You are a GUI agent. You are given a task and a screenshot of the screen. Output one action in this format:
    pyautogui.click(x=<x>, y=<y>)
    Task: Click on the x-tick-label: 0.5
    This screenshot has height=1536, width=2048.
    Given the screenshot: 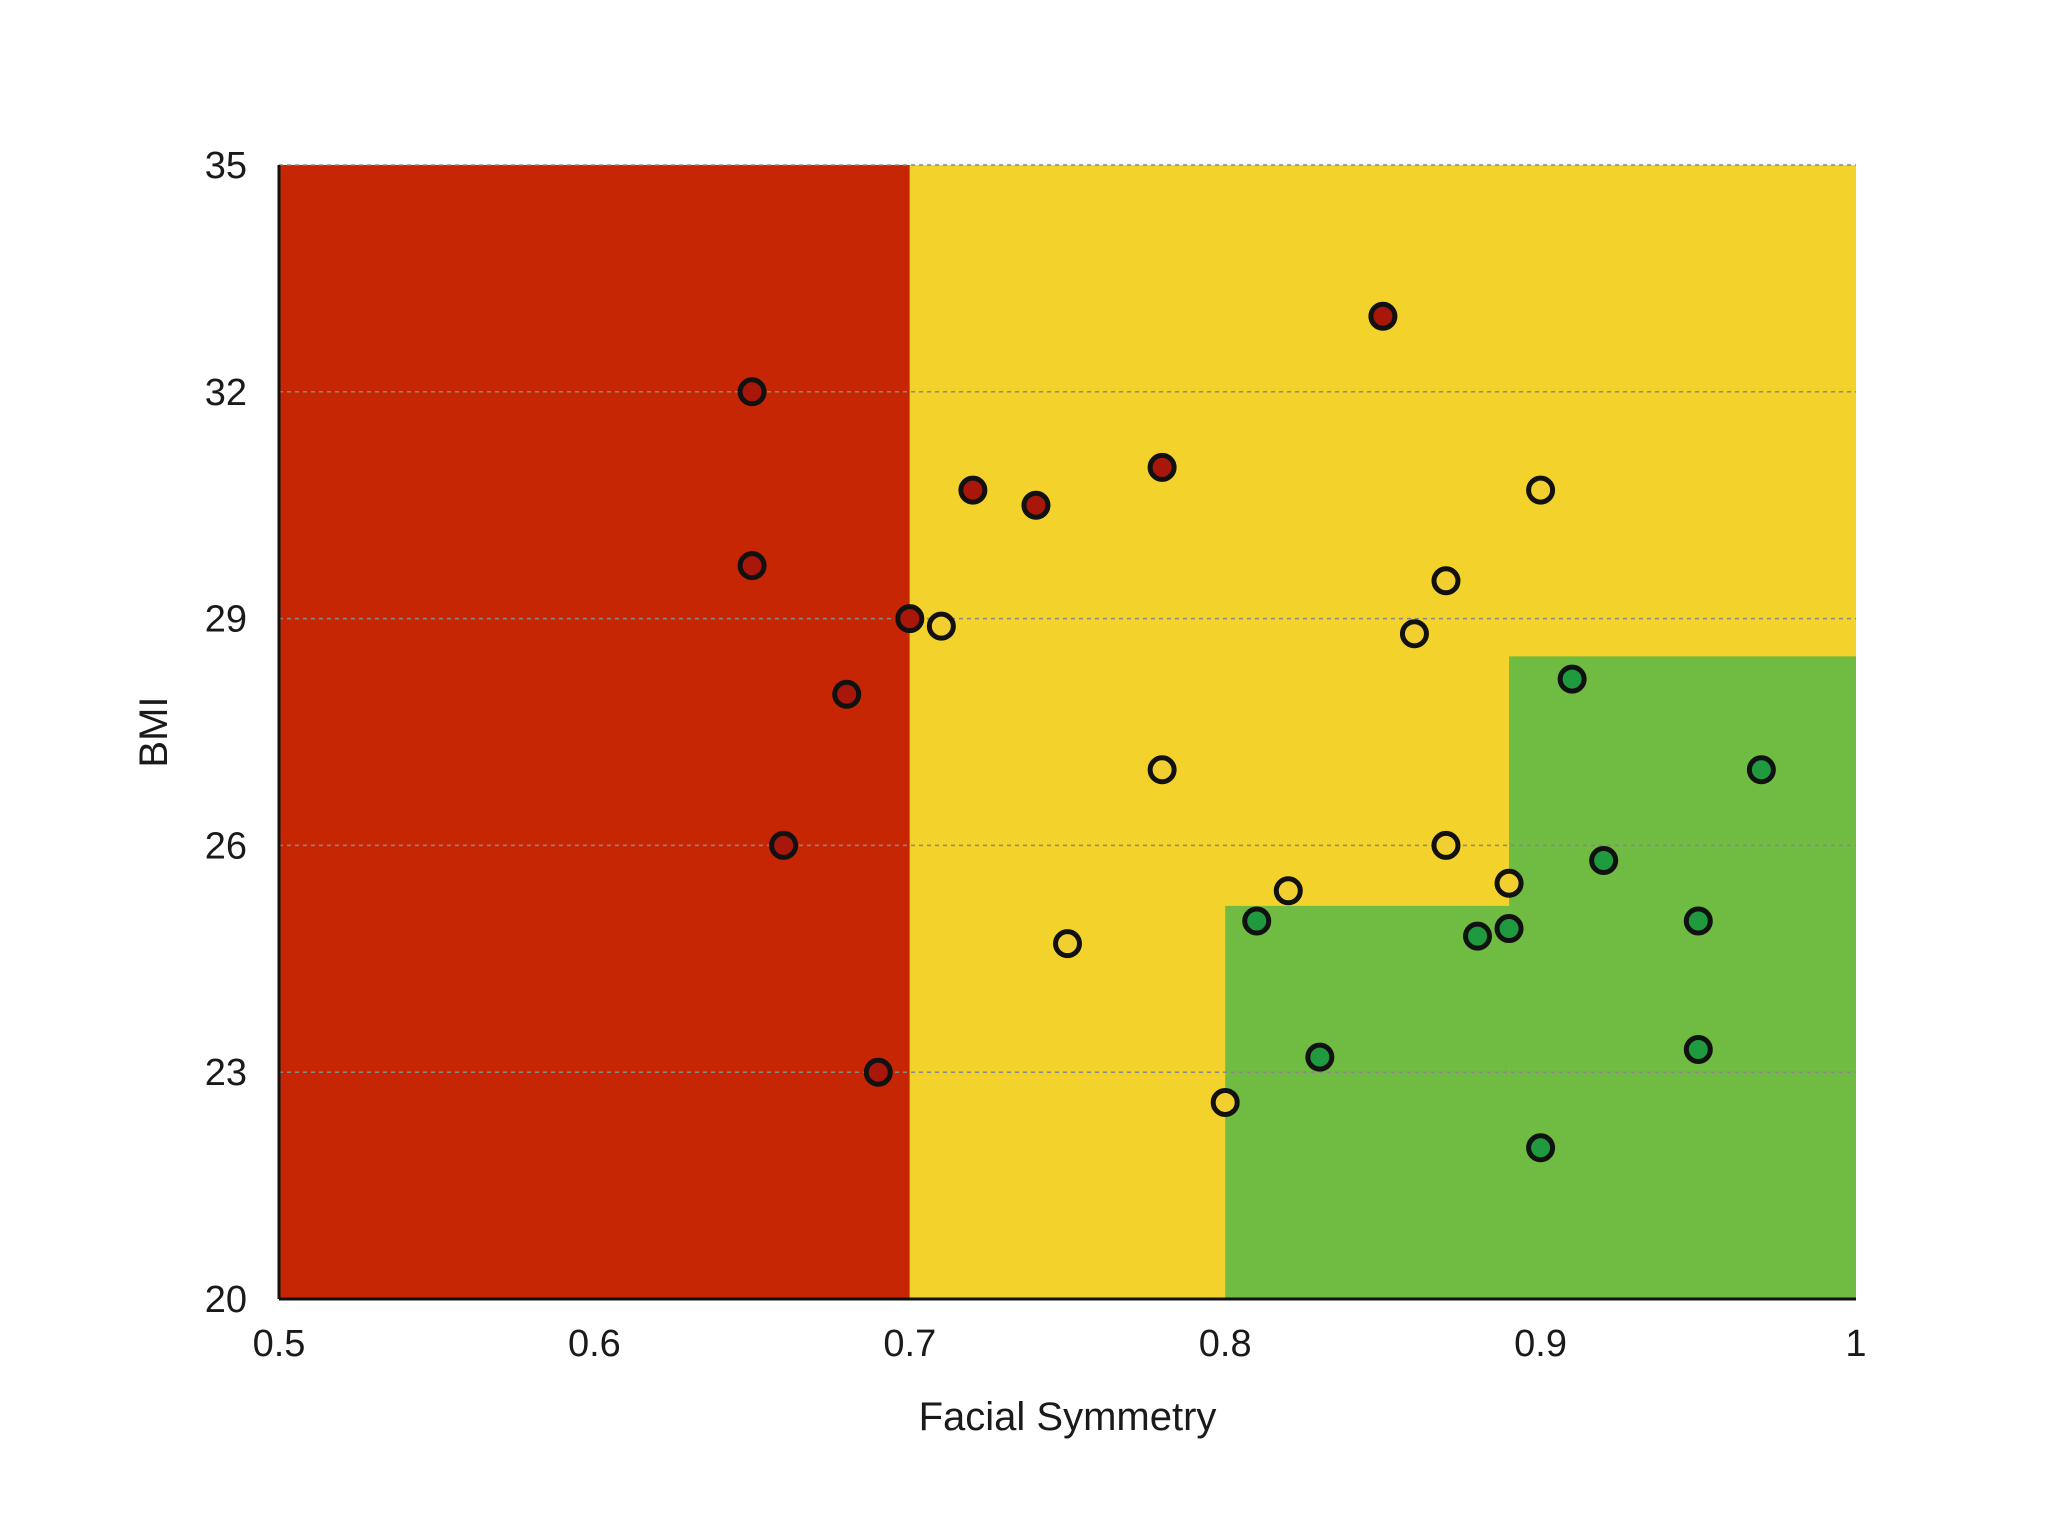 What is the action you would take?
    pyautogui.click(x=279, y=1344)
    